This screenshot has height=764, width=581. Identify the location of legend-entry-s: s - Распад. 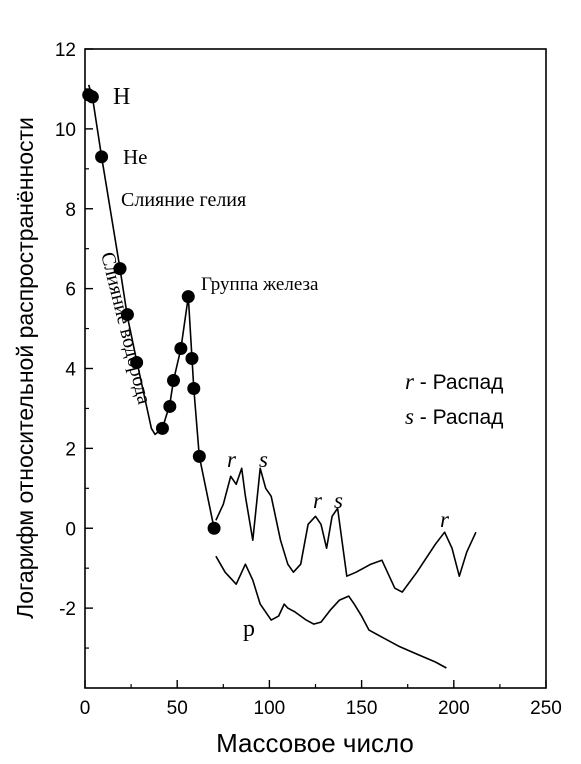
(454, 416).